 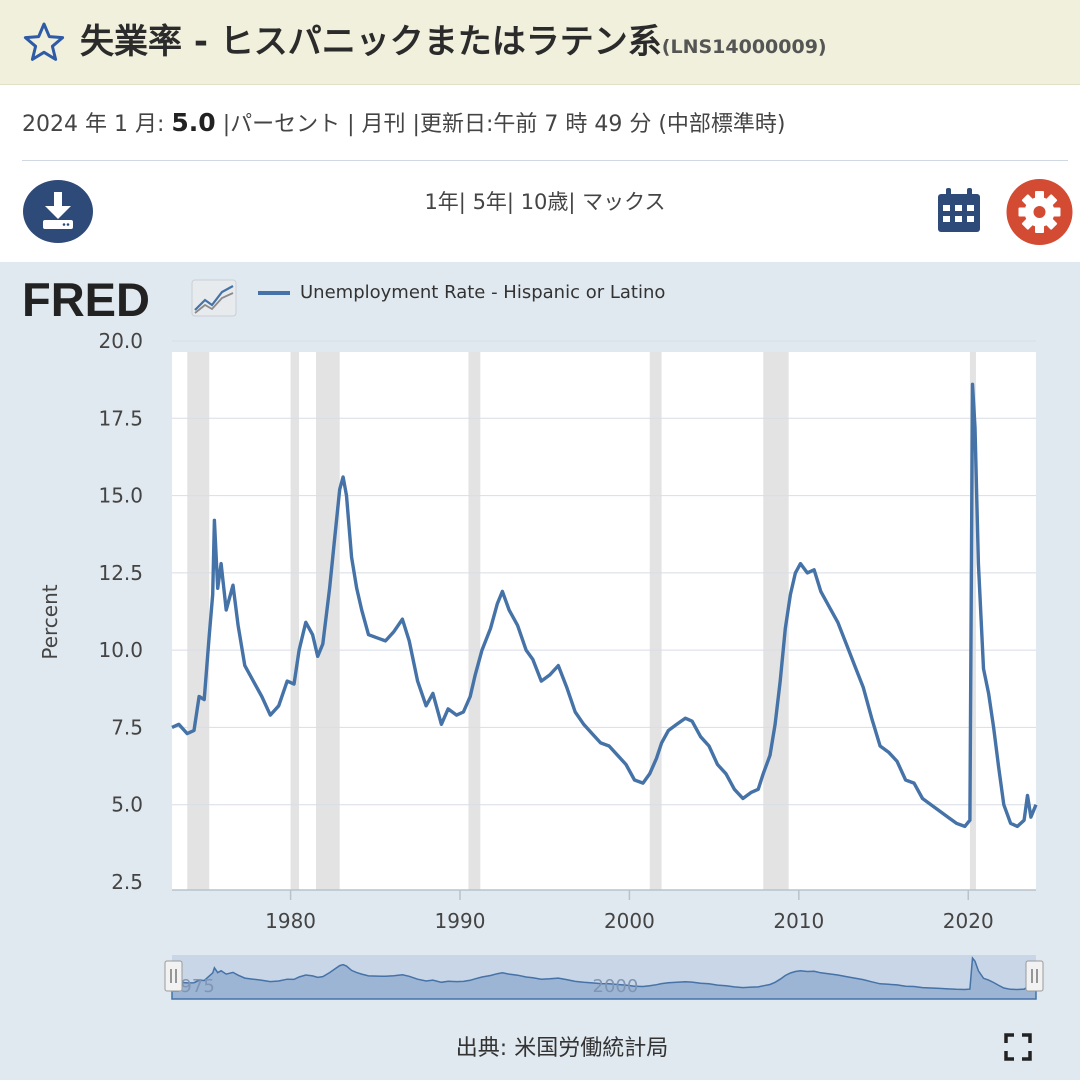 I want to click on updated-text: |更新日:午前 7 時 49 分 (中部標準時), so click(x=599, y=124).